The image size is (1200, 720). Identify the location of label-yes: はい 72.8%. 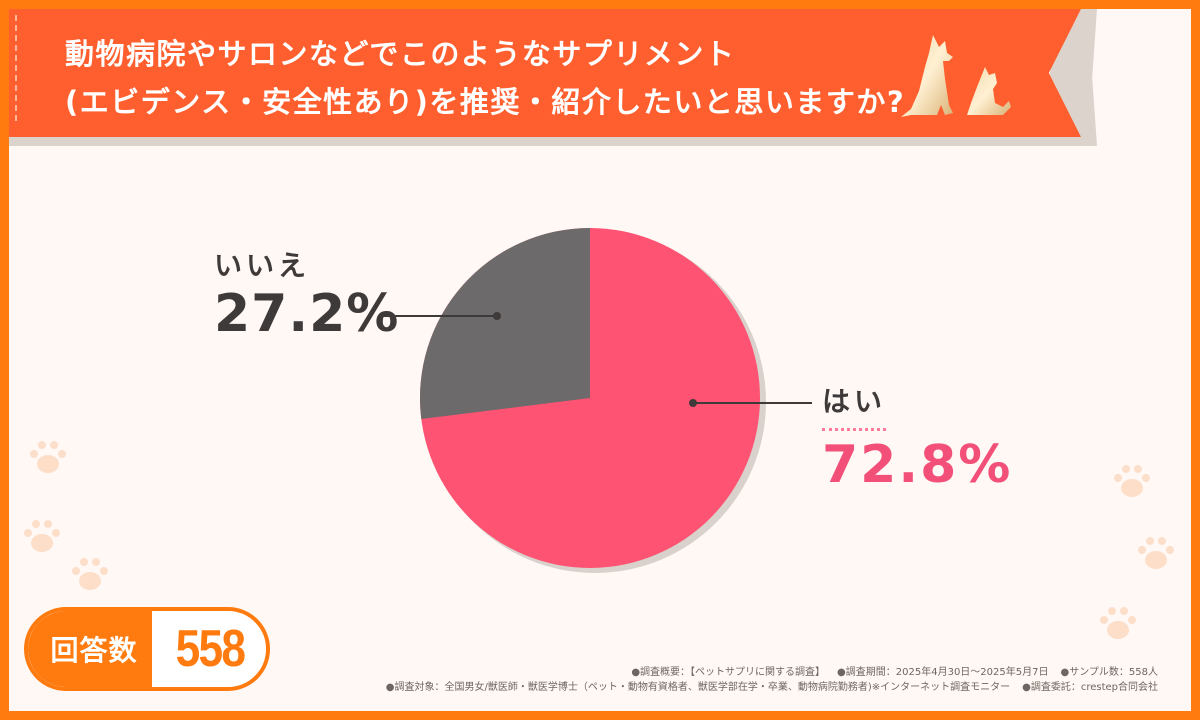
(917, 437).